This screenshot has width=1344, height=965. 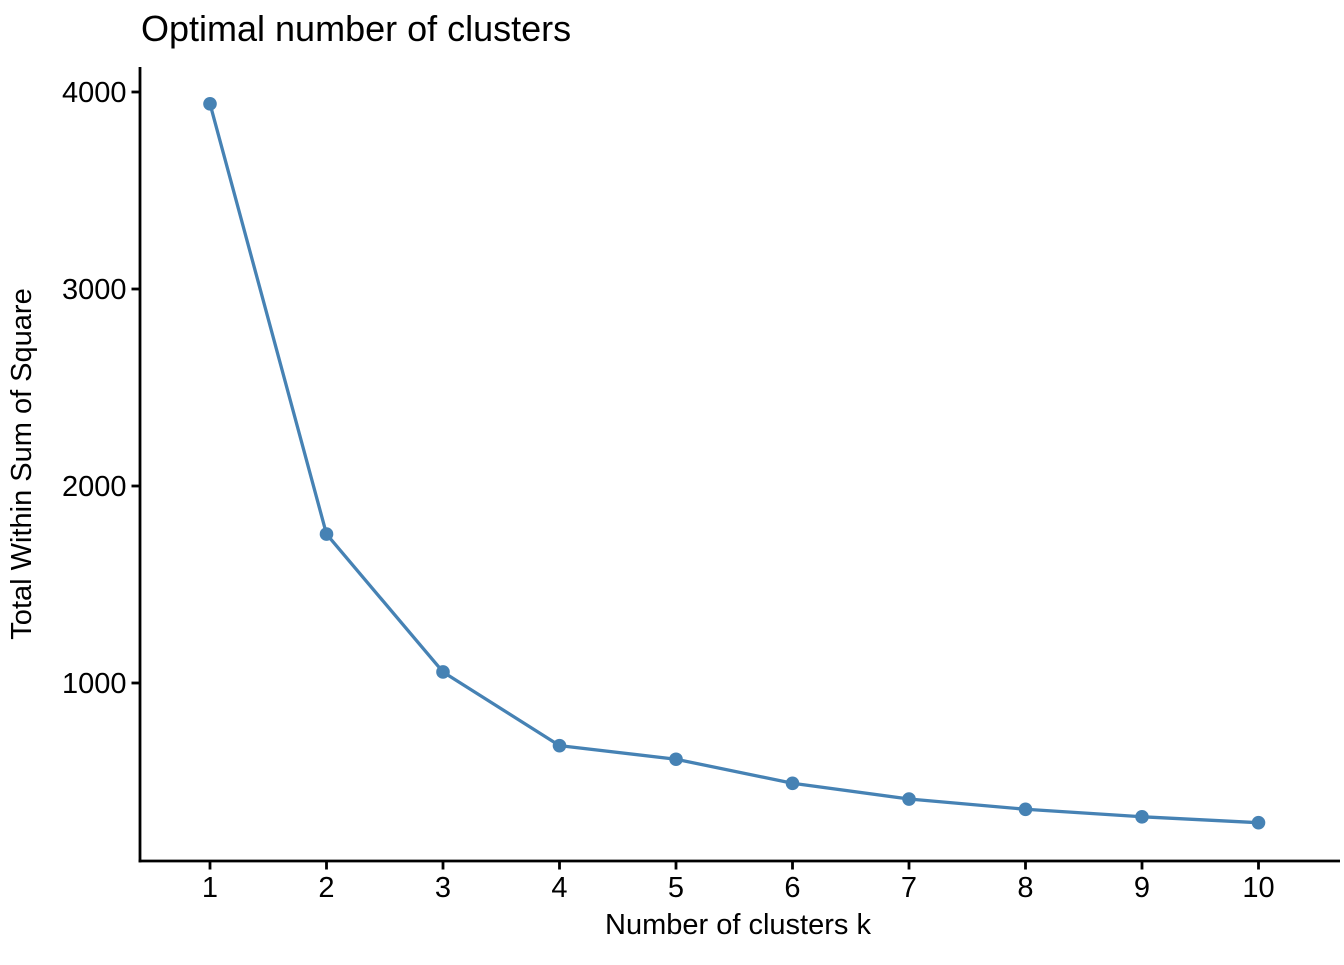 I want to click on x-tick-label: 7, so click(x=909, y=888).